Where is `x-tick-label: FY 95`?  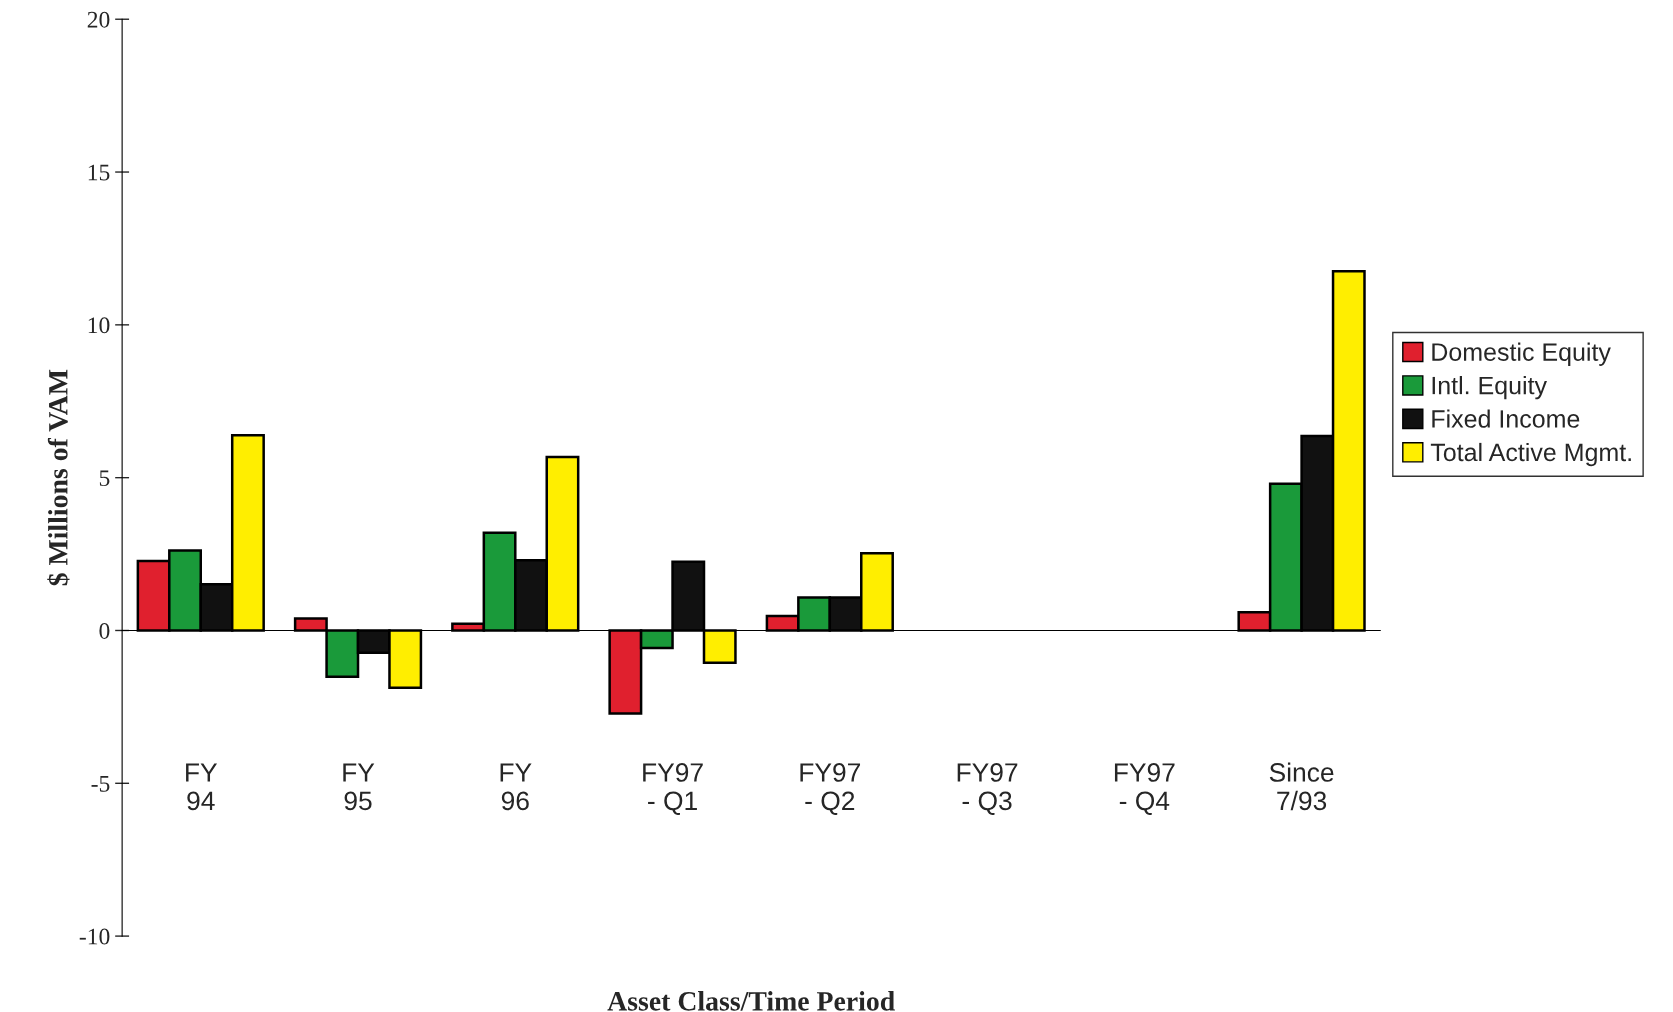
x-tick-label: FY 95 is located at coordinates (359, 787).